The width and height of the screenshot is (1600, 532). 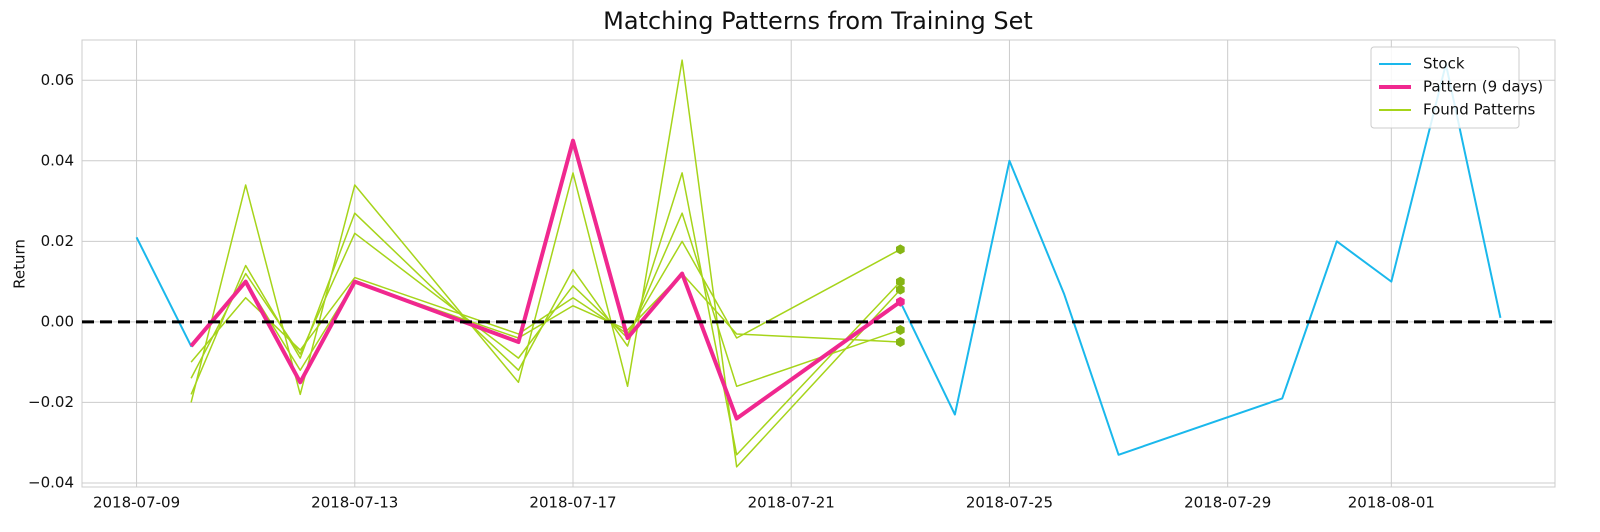 I want to click on y-tick-label: −0.04, so click(x=51, y=482).